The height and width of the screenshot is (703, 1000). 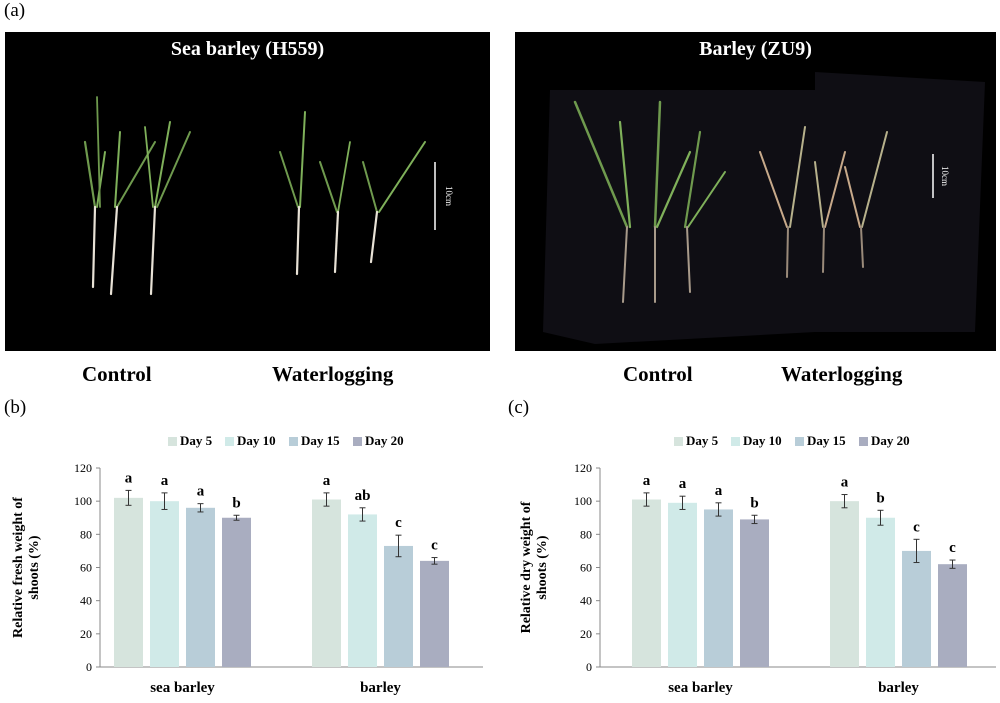 What do you see at coordinates (519, 407) in the screenshot?
I see `panel-c-letter: (c)` at bounding box center [519, 407].